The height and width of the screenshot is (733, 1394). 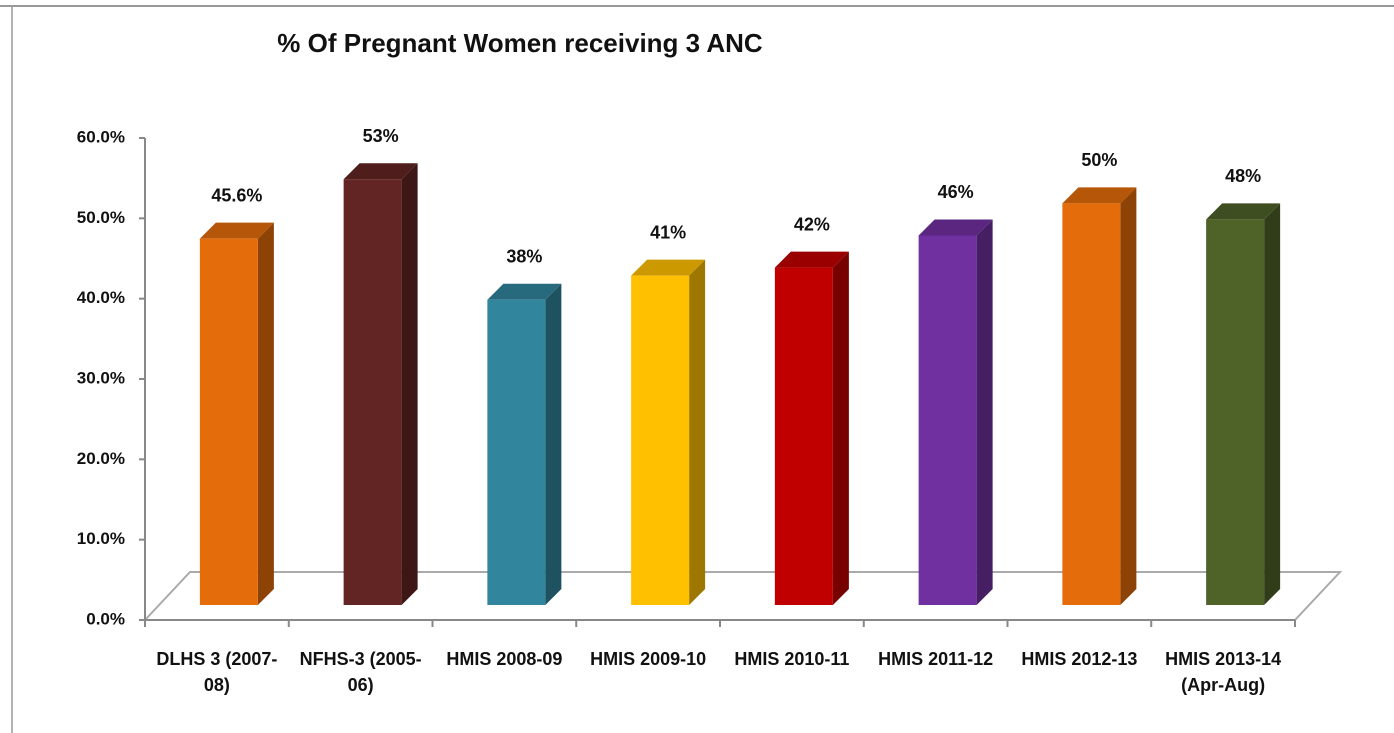 I want to click on value-label: 46%, so click(x=956, y=192).